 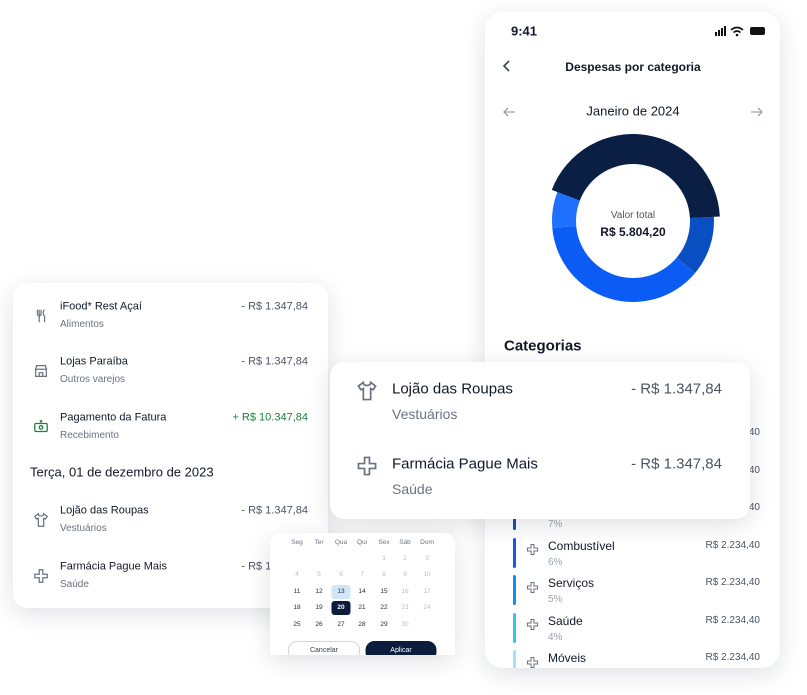 What do you see at coordinates (319, 624) in the screenshot?
I see `calendar-day: 26` at bounding box center [319, 624].